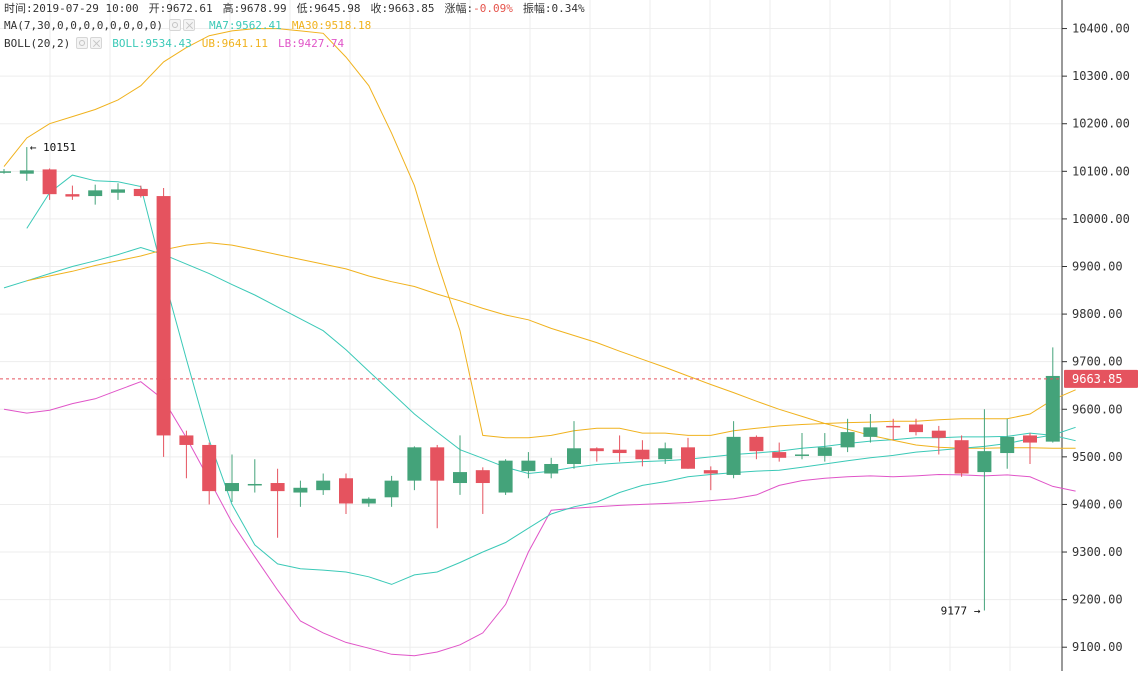  Describe the element at coordinates (188, 25) in the screenshot. I see `ma-close-icon` at that location.